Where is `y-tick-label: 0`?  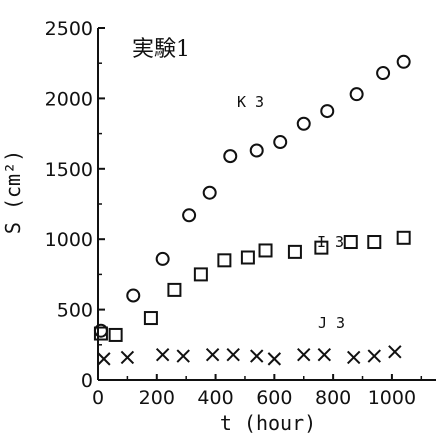 y-tick-label: 0 is located at coordinates (87, 381).